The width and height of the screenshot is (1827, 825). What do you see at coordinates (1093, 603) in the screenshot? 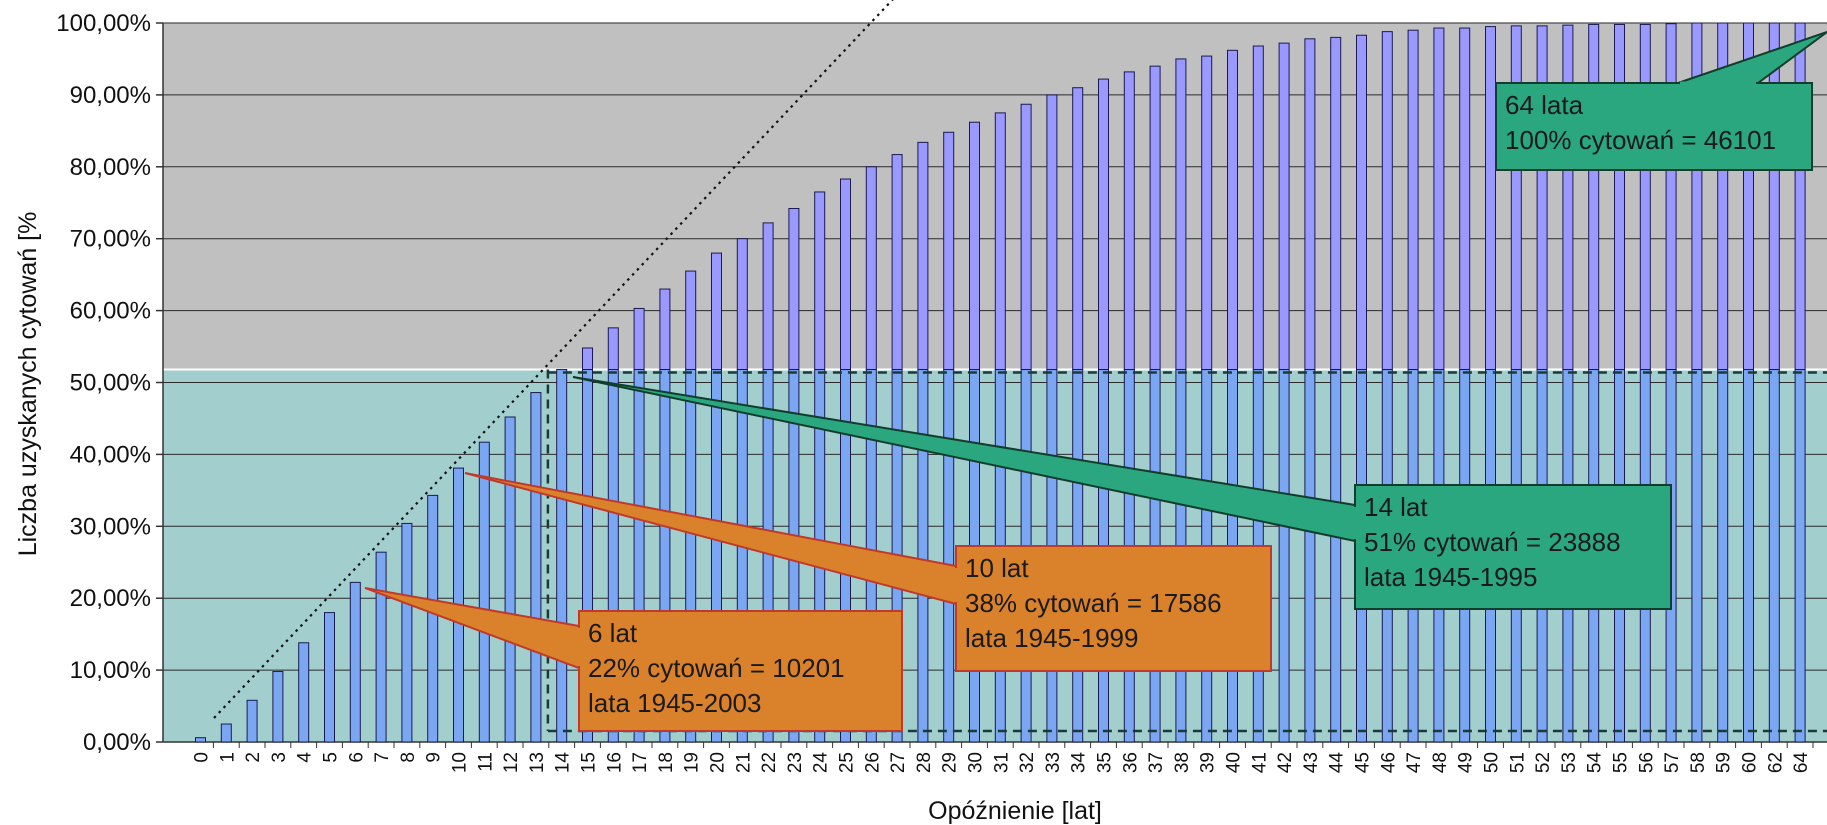
I see `callout-line: 38% cytowań = 17586` at bounding box center [1093, 603].